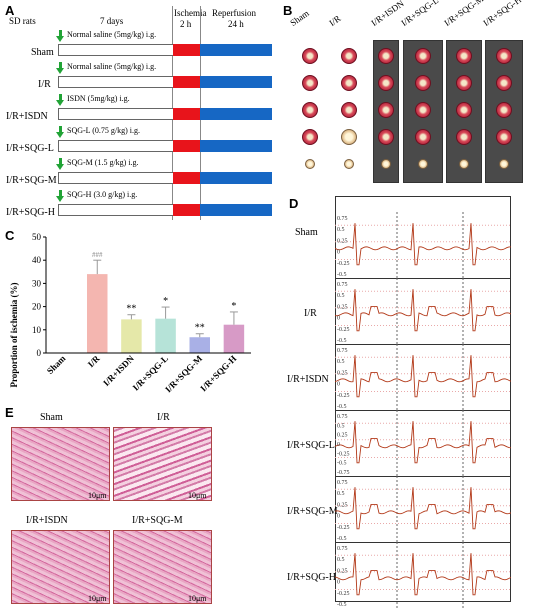 The height and width of the screenshot is (613, 550). Describe the element at coordinates (102, 194) in the screenshot. I see `treatment-label: SQG-H (3.0 g/kg) i.g.` at that location.